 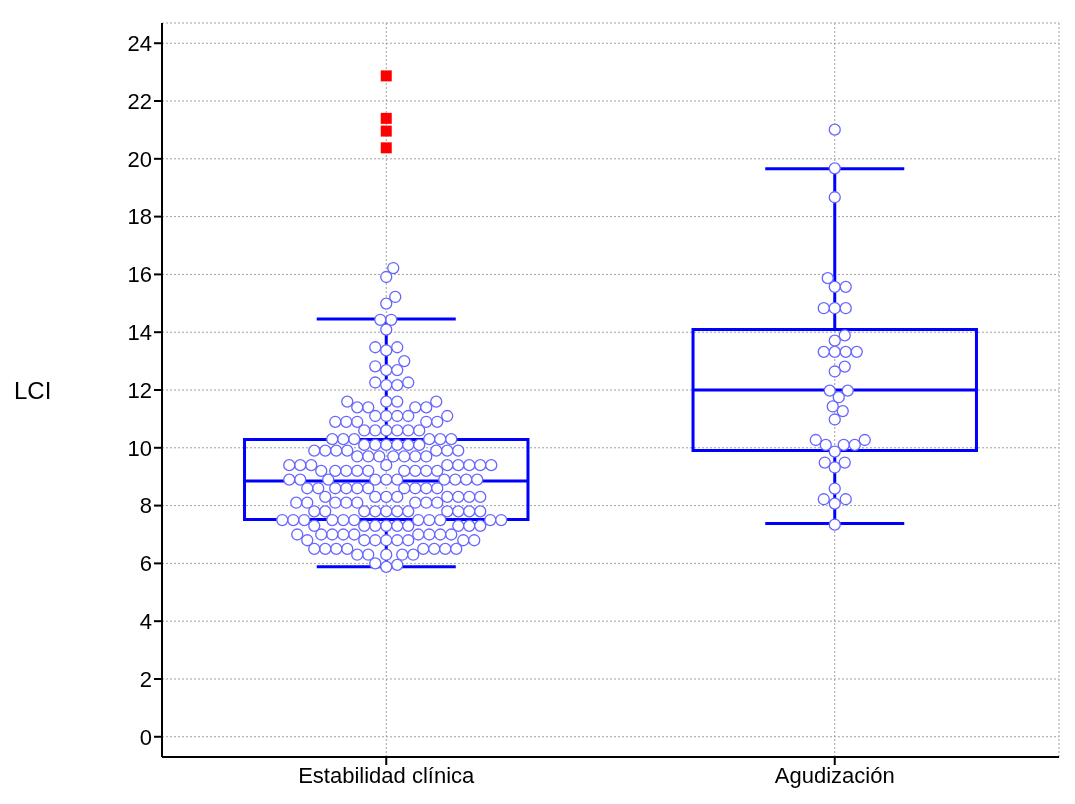 What do you see at coordinates (139, 275) in the screenshot?
I see `y-tick-label: 16` at bounding box center [139, 275].